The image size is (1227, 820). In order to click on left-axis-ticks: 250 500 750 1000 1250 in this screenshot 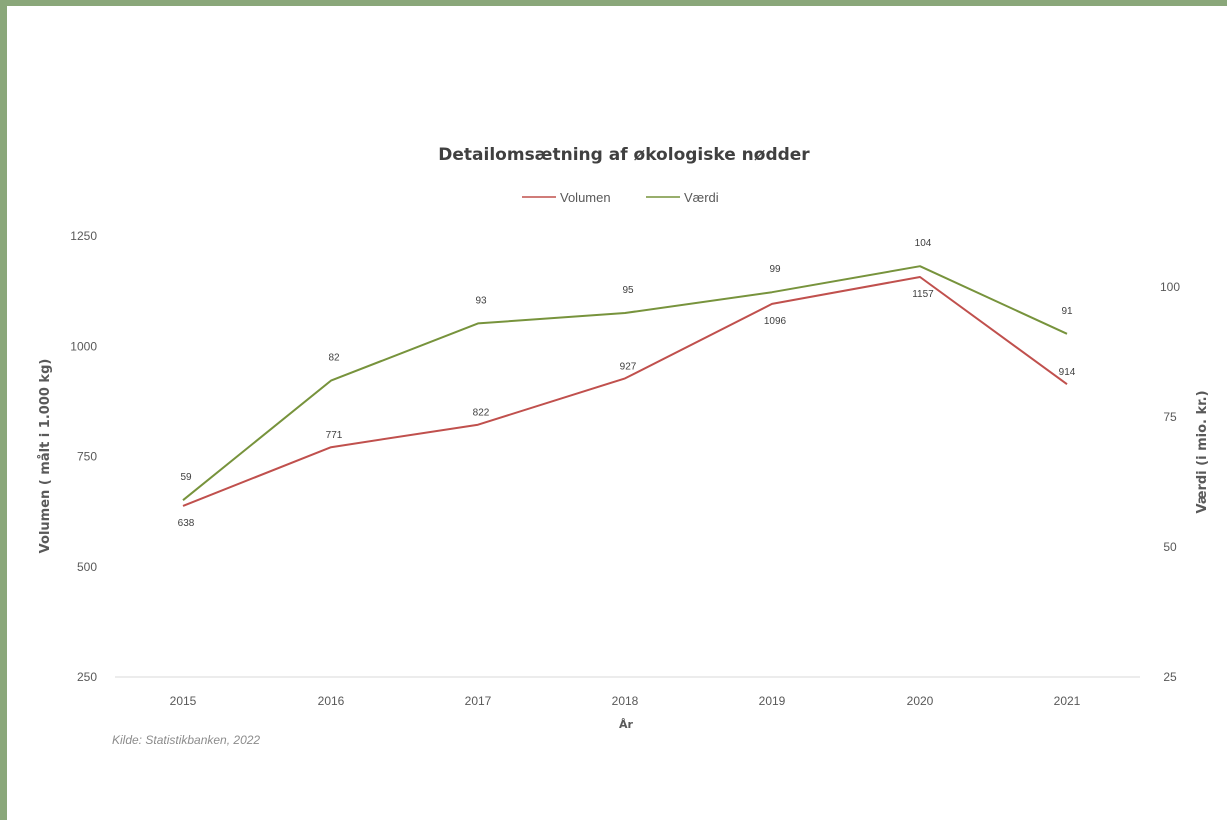, I will do `click(83, 456)`.